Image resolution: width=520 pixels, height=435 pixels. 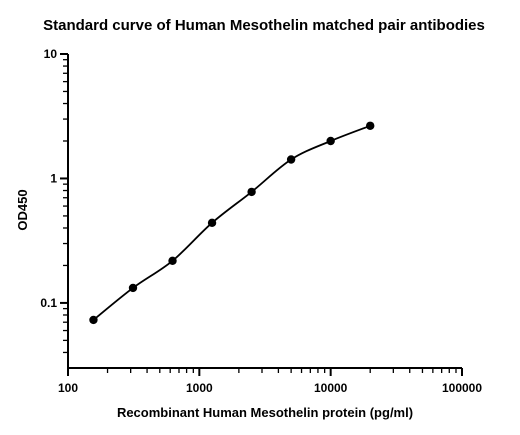 What do you see at coordinates (53, 178) in the screenshot?
I see `y-tick-label: 1` at bounding box center [53, 178].